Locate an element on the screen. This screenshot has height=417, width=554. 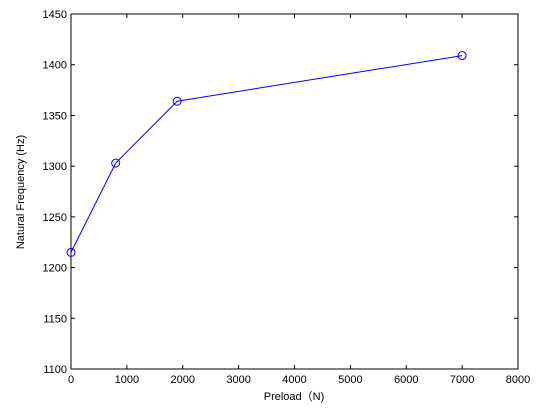
x-tick-label: 4000 is located at coordinates (294, 380).